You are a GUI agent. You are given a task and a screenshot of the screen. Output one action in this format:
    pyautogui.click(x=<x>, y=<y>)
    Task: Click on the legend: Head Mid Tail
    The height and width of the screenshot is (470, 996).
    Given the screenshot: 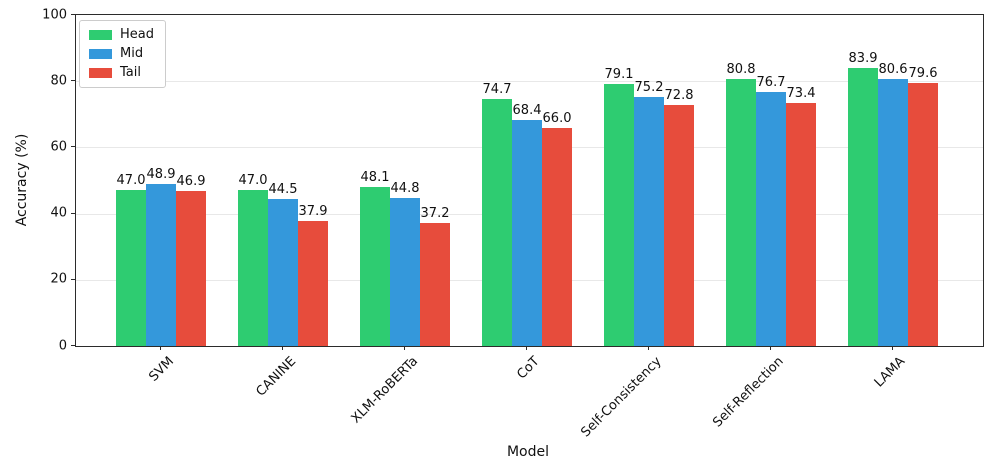 What is the action you would take?
    pyautogui.click(x=122, y=54)
    